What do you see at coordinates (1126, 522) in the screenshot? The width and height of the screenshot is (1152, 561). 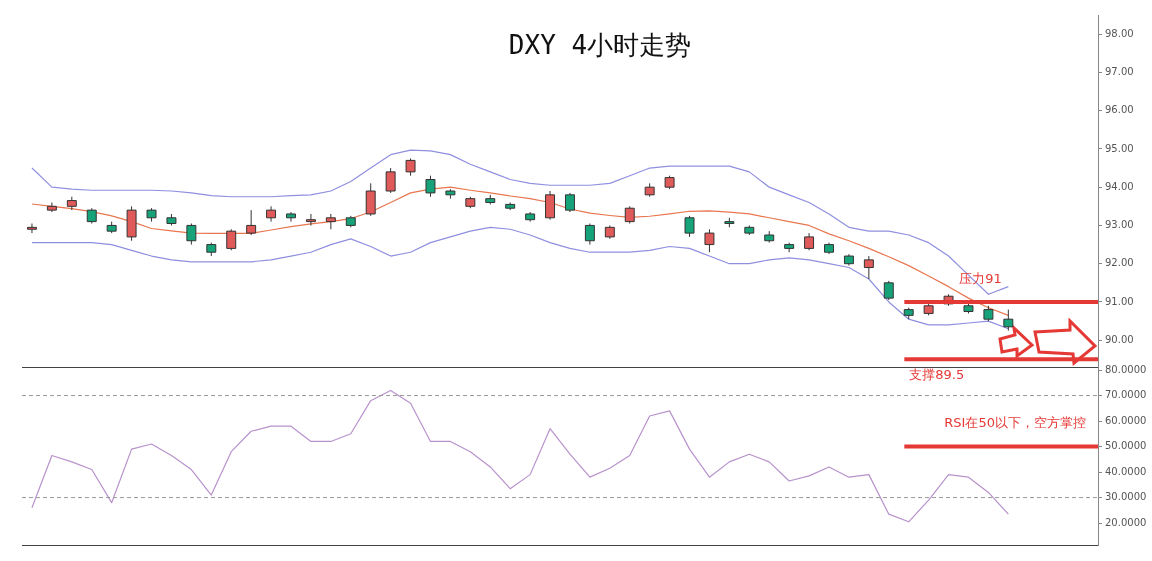 I see `y-tick-label: 20.0000` at bounding box center [1126, 522].